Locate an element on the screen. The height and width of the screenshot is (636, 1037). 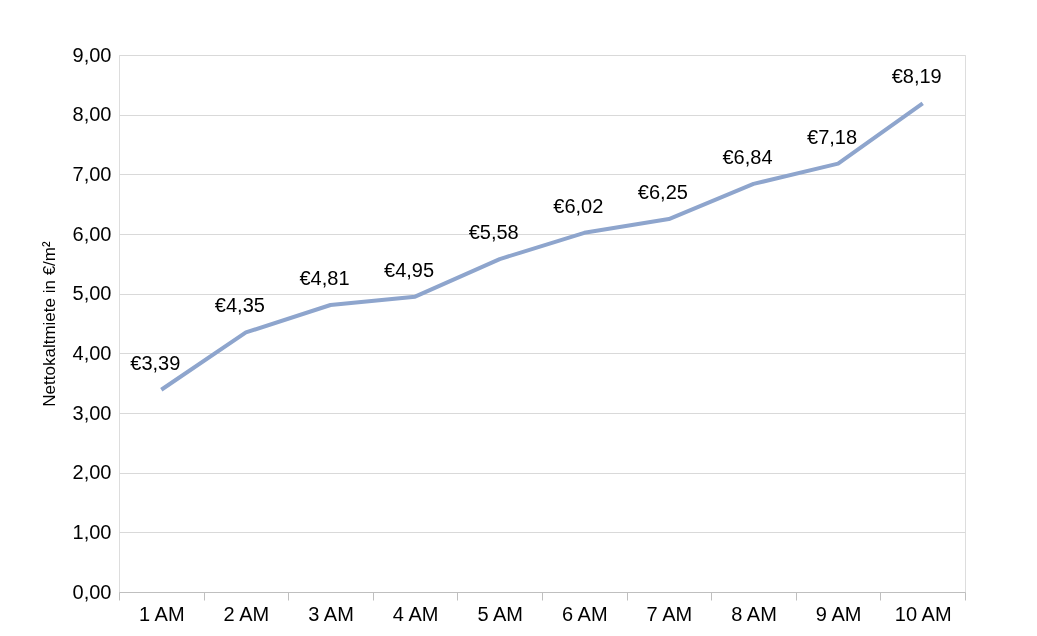
data-label: €4,81 is located at coordinates (324, 278).